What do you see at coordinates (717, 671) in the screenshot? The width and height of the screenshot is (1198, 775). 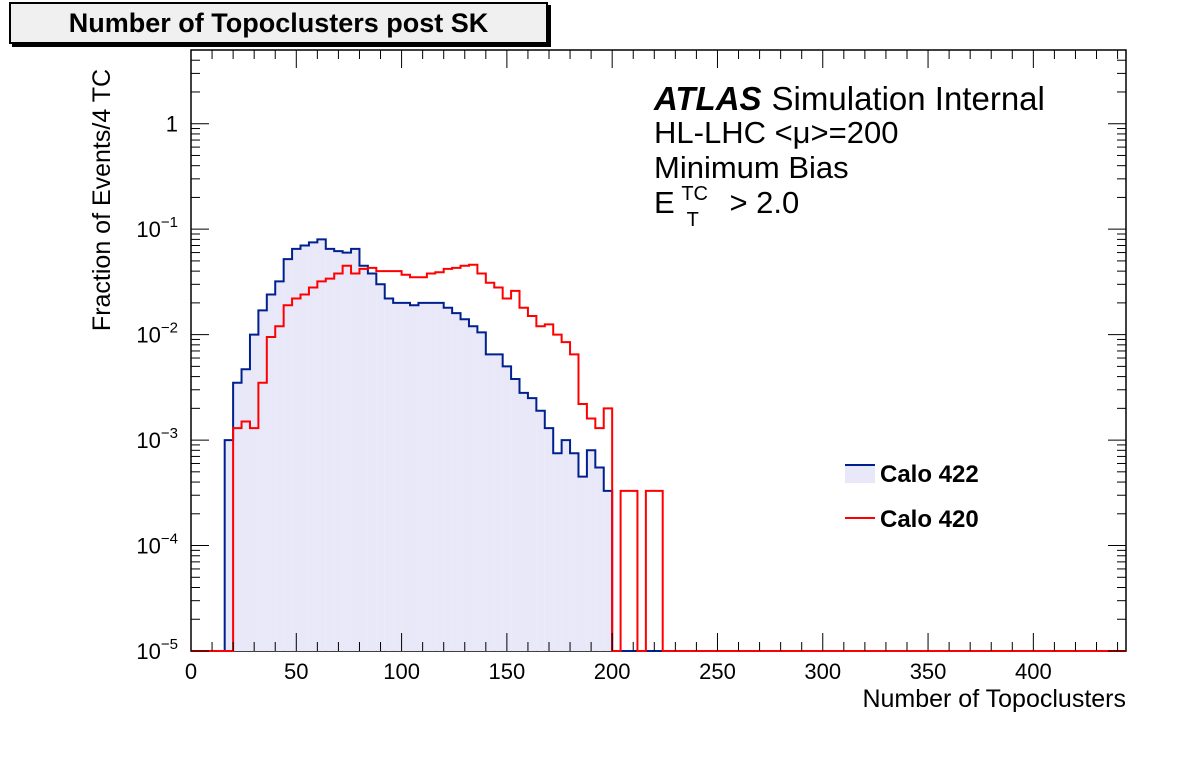 I see `x-tick-label: 250` at bounding box center [717, 671].